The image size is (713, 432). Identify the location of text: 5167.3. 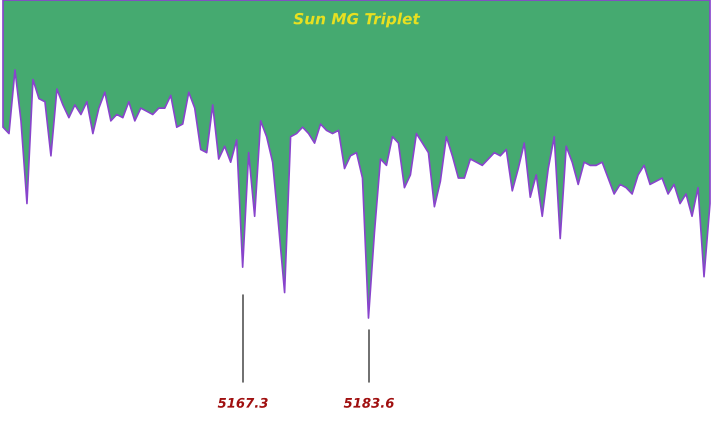
(243, 403).